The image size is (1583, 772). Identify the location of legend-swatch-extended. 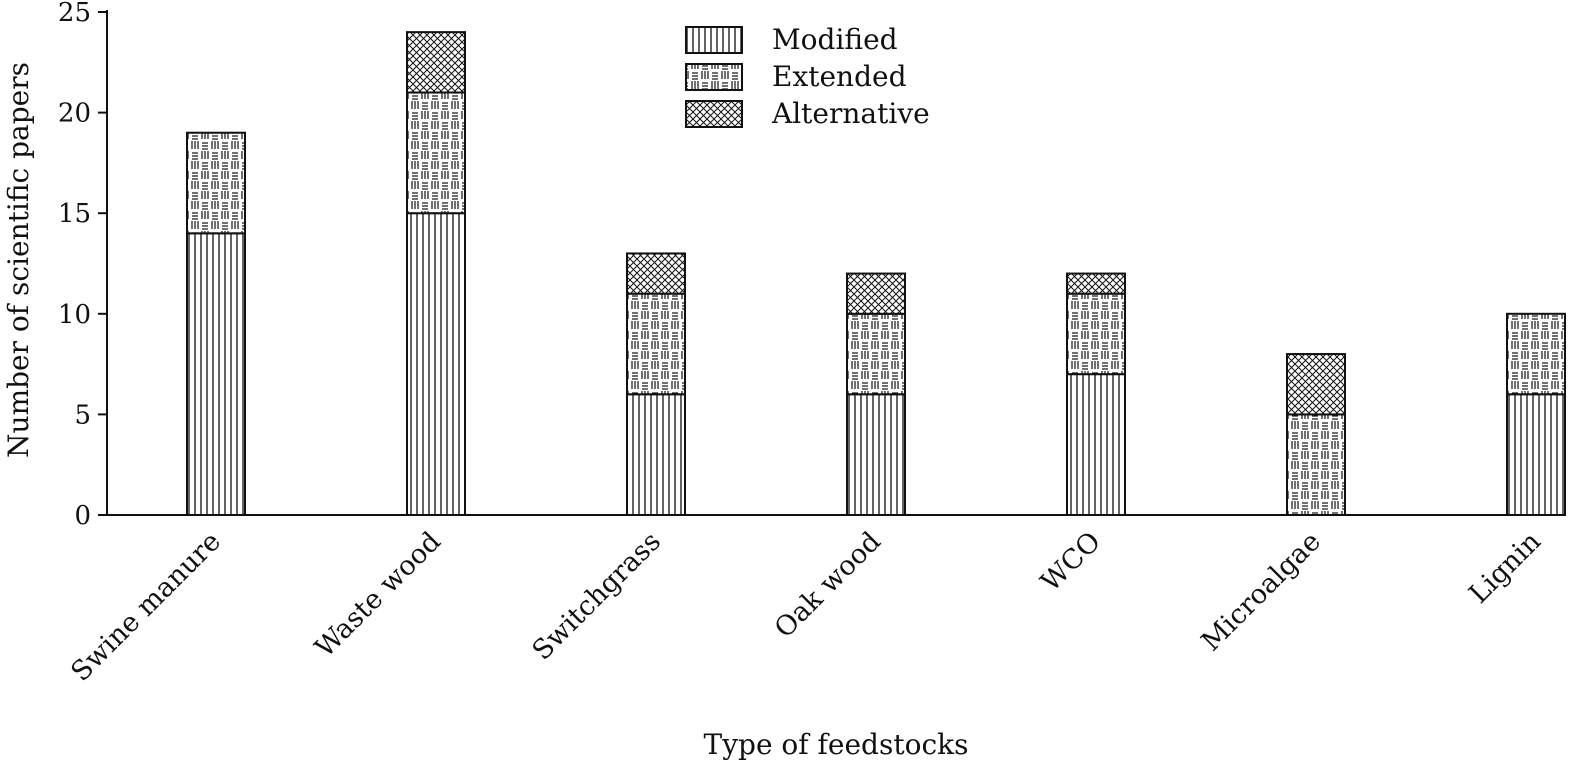
(714, 77).